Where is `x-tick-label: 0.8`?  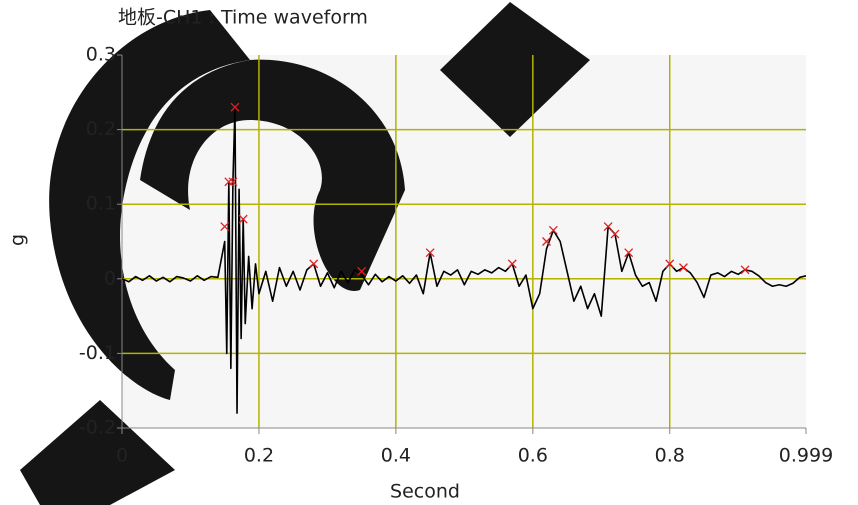 x-tick-label: 0.8 is located at coordinates (670, 456).